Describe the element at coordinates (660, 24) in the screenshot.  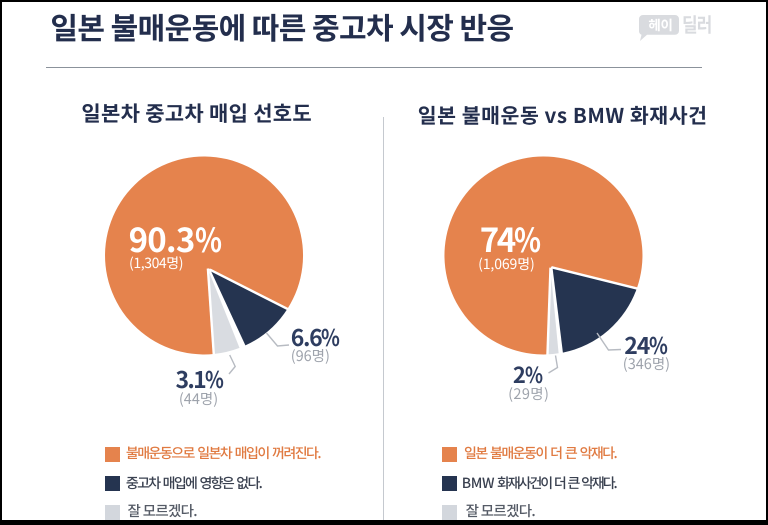
I see `svg-text: 헤이` at that location.